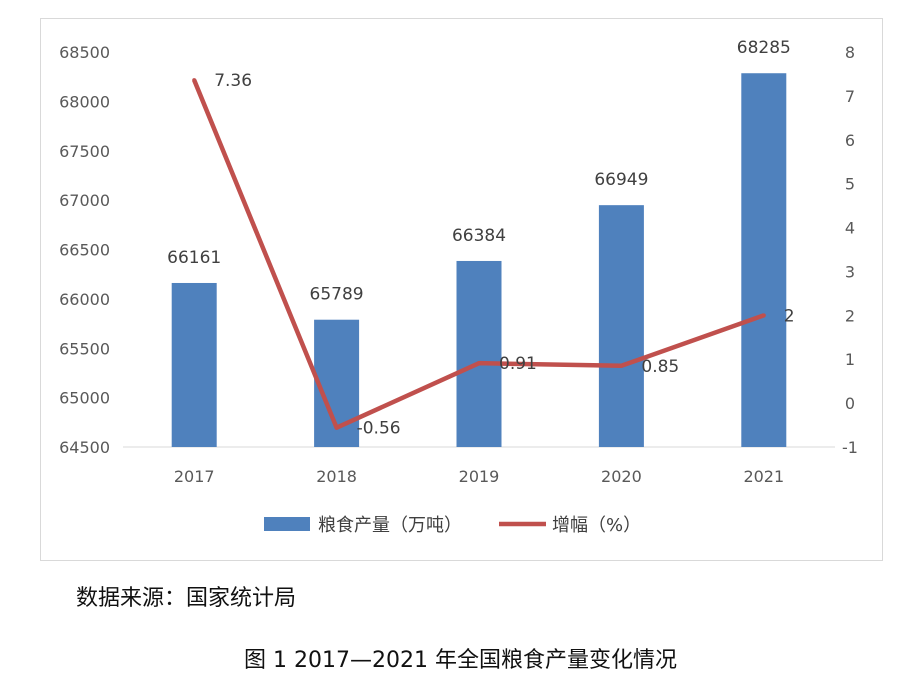 The image size is (921, 683). What do you see at coordinates (479, 476) in the screenshot?
I see `x-tick-label: 2019` at bounding box center [479, 476].